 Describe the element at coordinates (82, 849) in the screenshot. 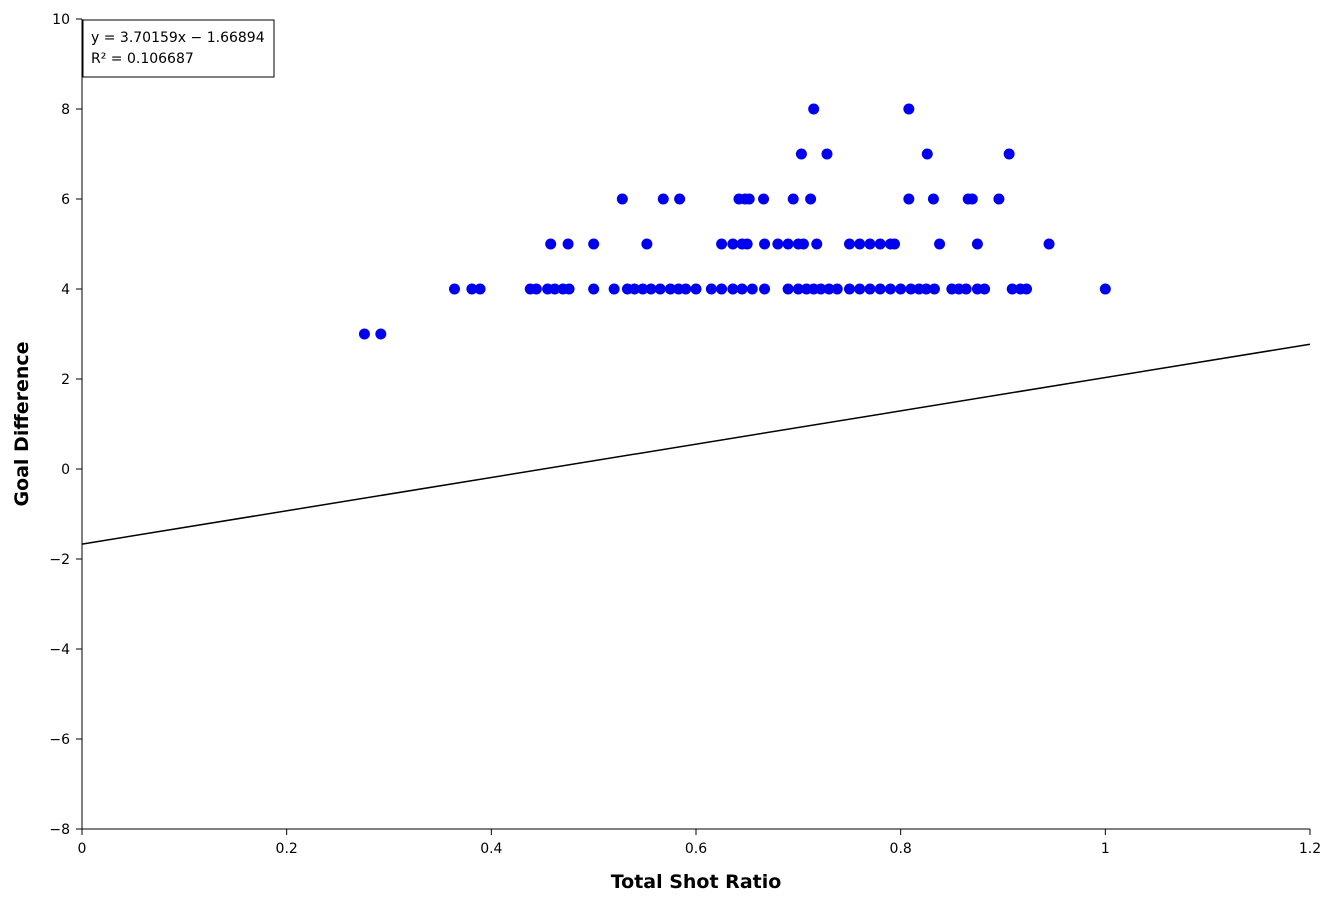

I see `x-tick-label: 0` at that location.